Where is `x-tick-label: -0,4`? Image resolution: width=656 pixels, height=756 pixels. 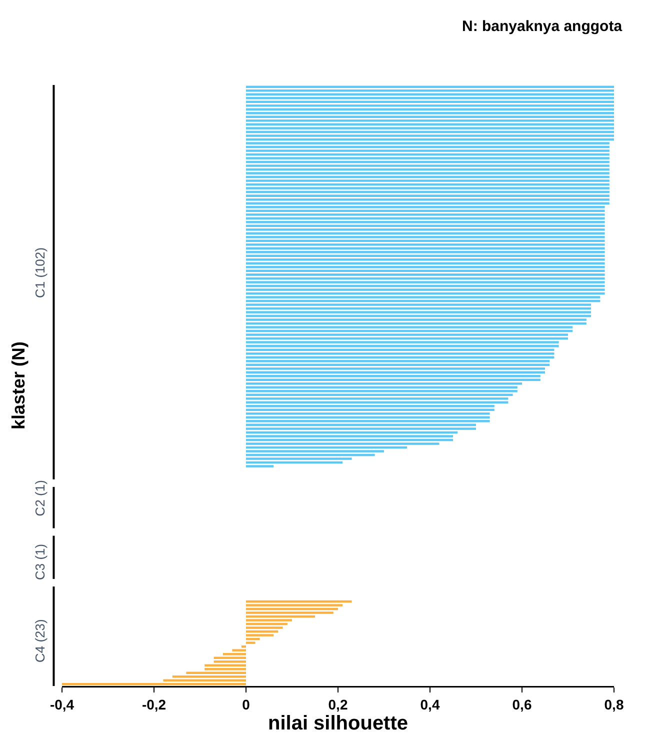 x-tick-label: -0,4 is located at coordinates (62, 704).